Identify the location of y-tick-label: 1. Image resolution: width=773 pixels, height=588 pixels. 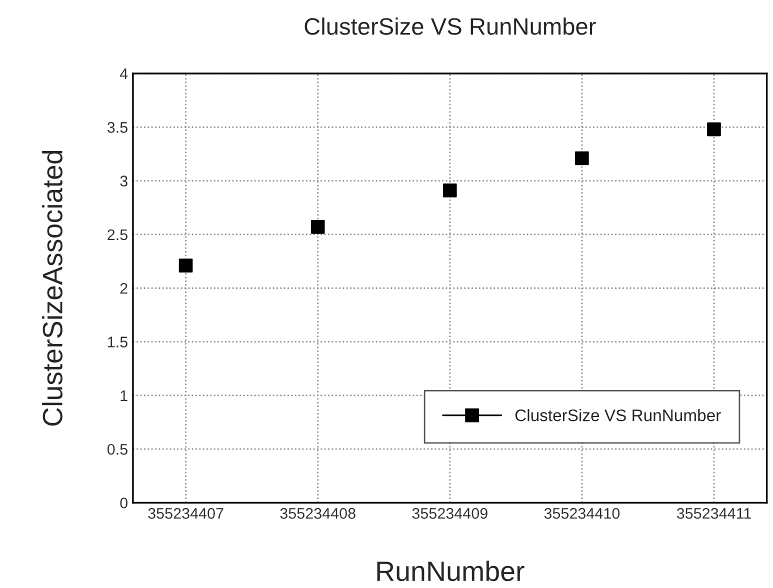
(124, 395).